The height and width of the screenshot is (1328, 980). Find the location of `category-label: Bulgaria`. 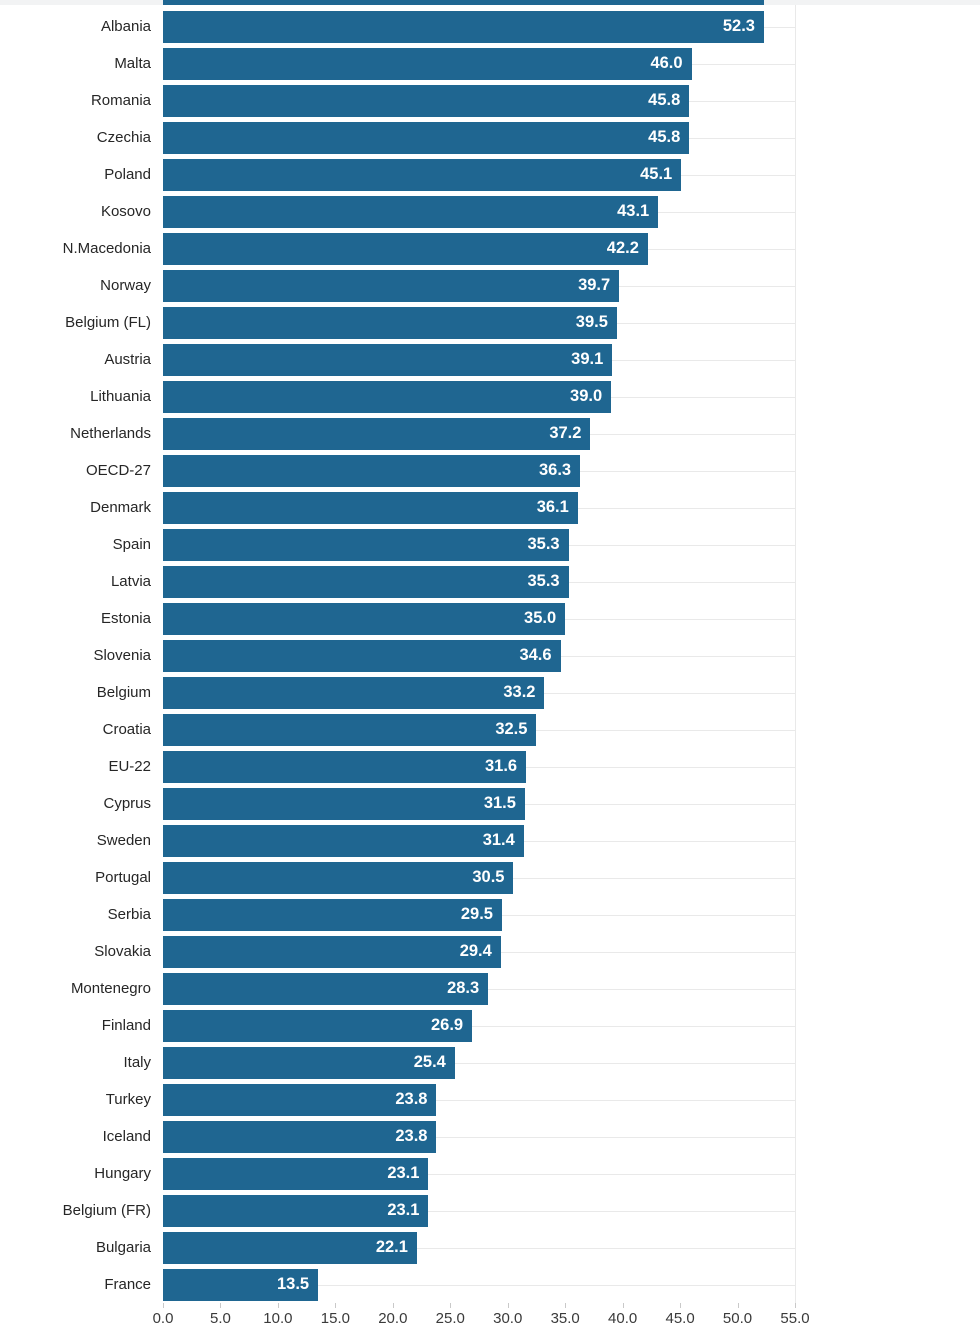

category-label: Bulgaria is located at coordinates (123, 1247).